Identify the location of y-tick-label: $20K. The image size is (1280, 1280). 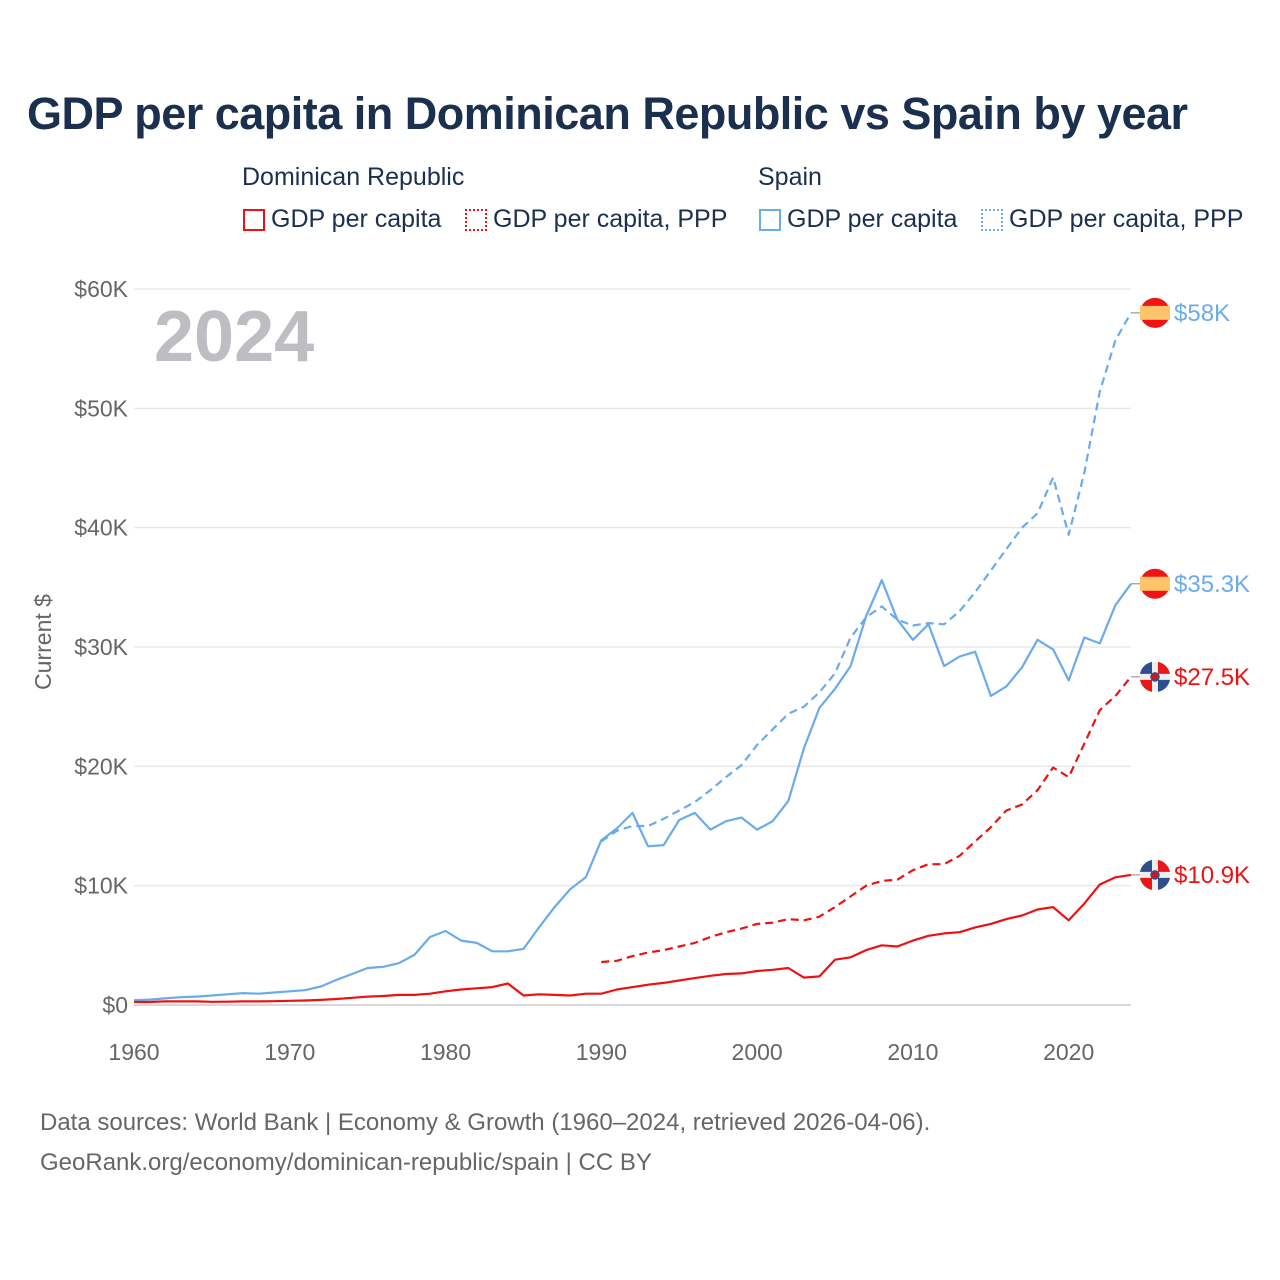
(101, 766).